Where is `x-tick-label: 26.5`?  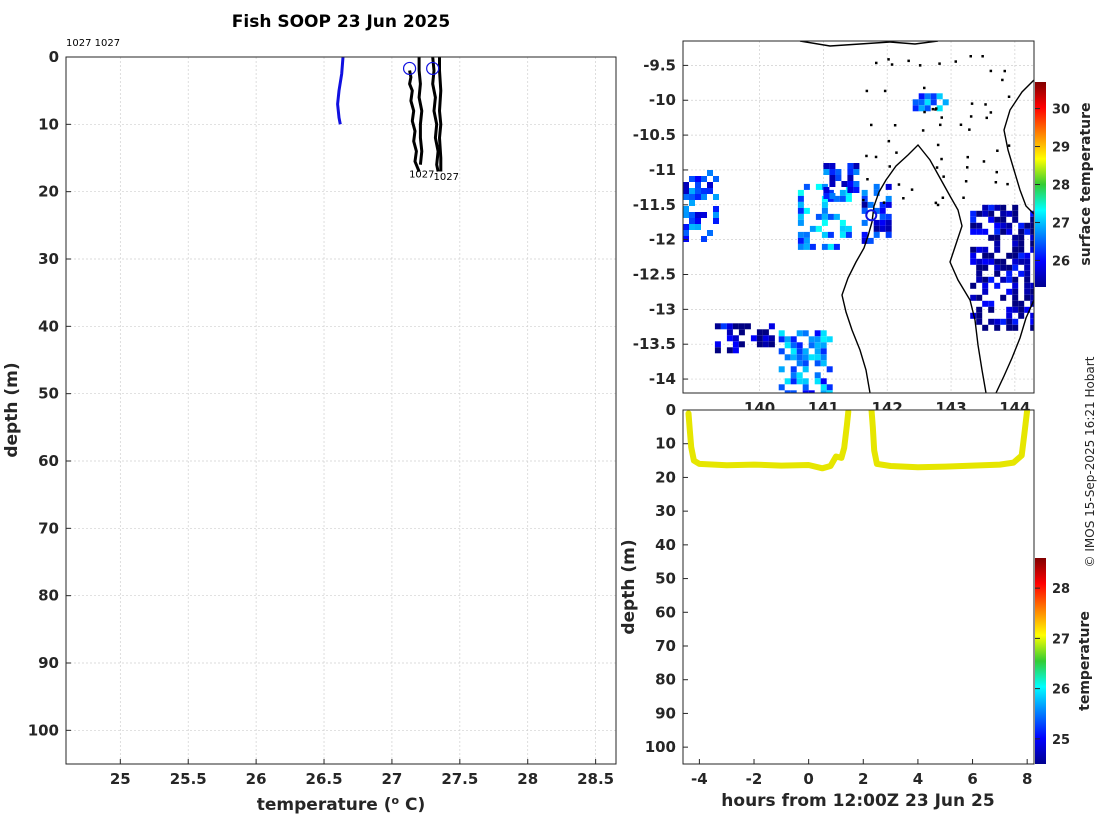 x-tick-label: 26.5 is located at coordinates (324, 779).